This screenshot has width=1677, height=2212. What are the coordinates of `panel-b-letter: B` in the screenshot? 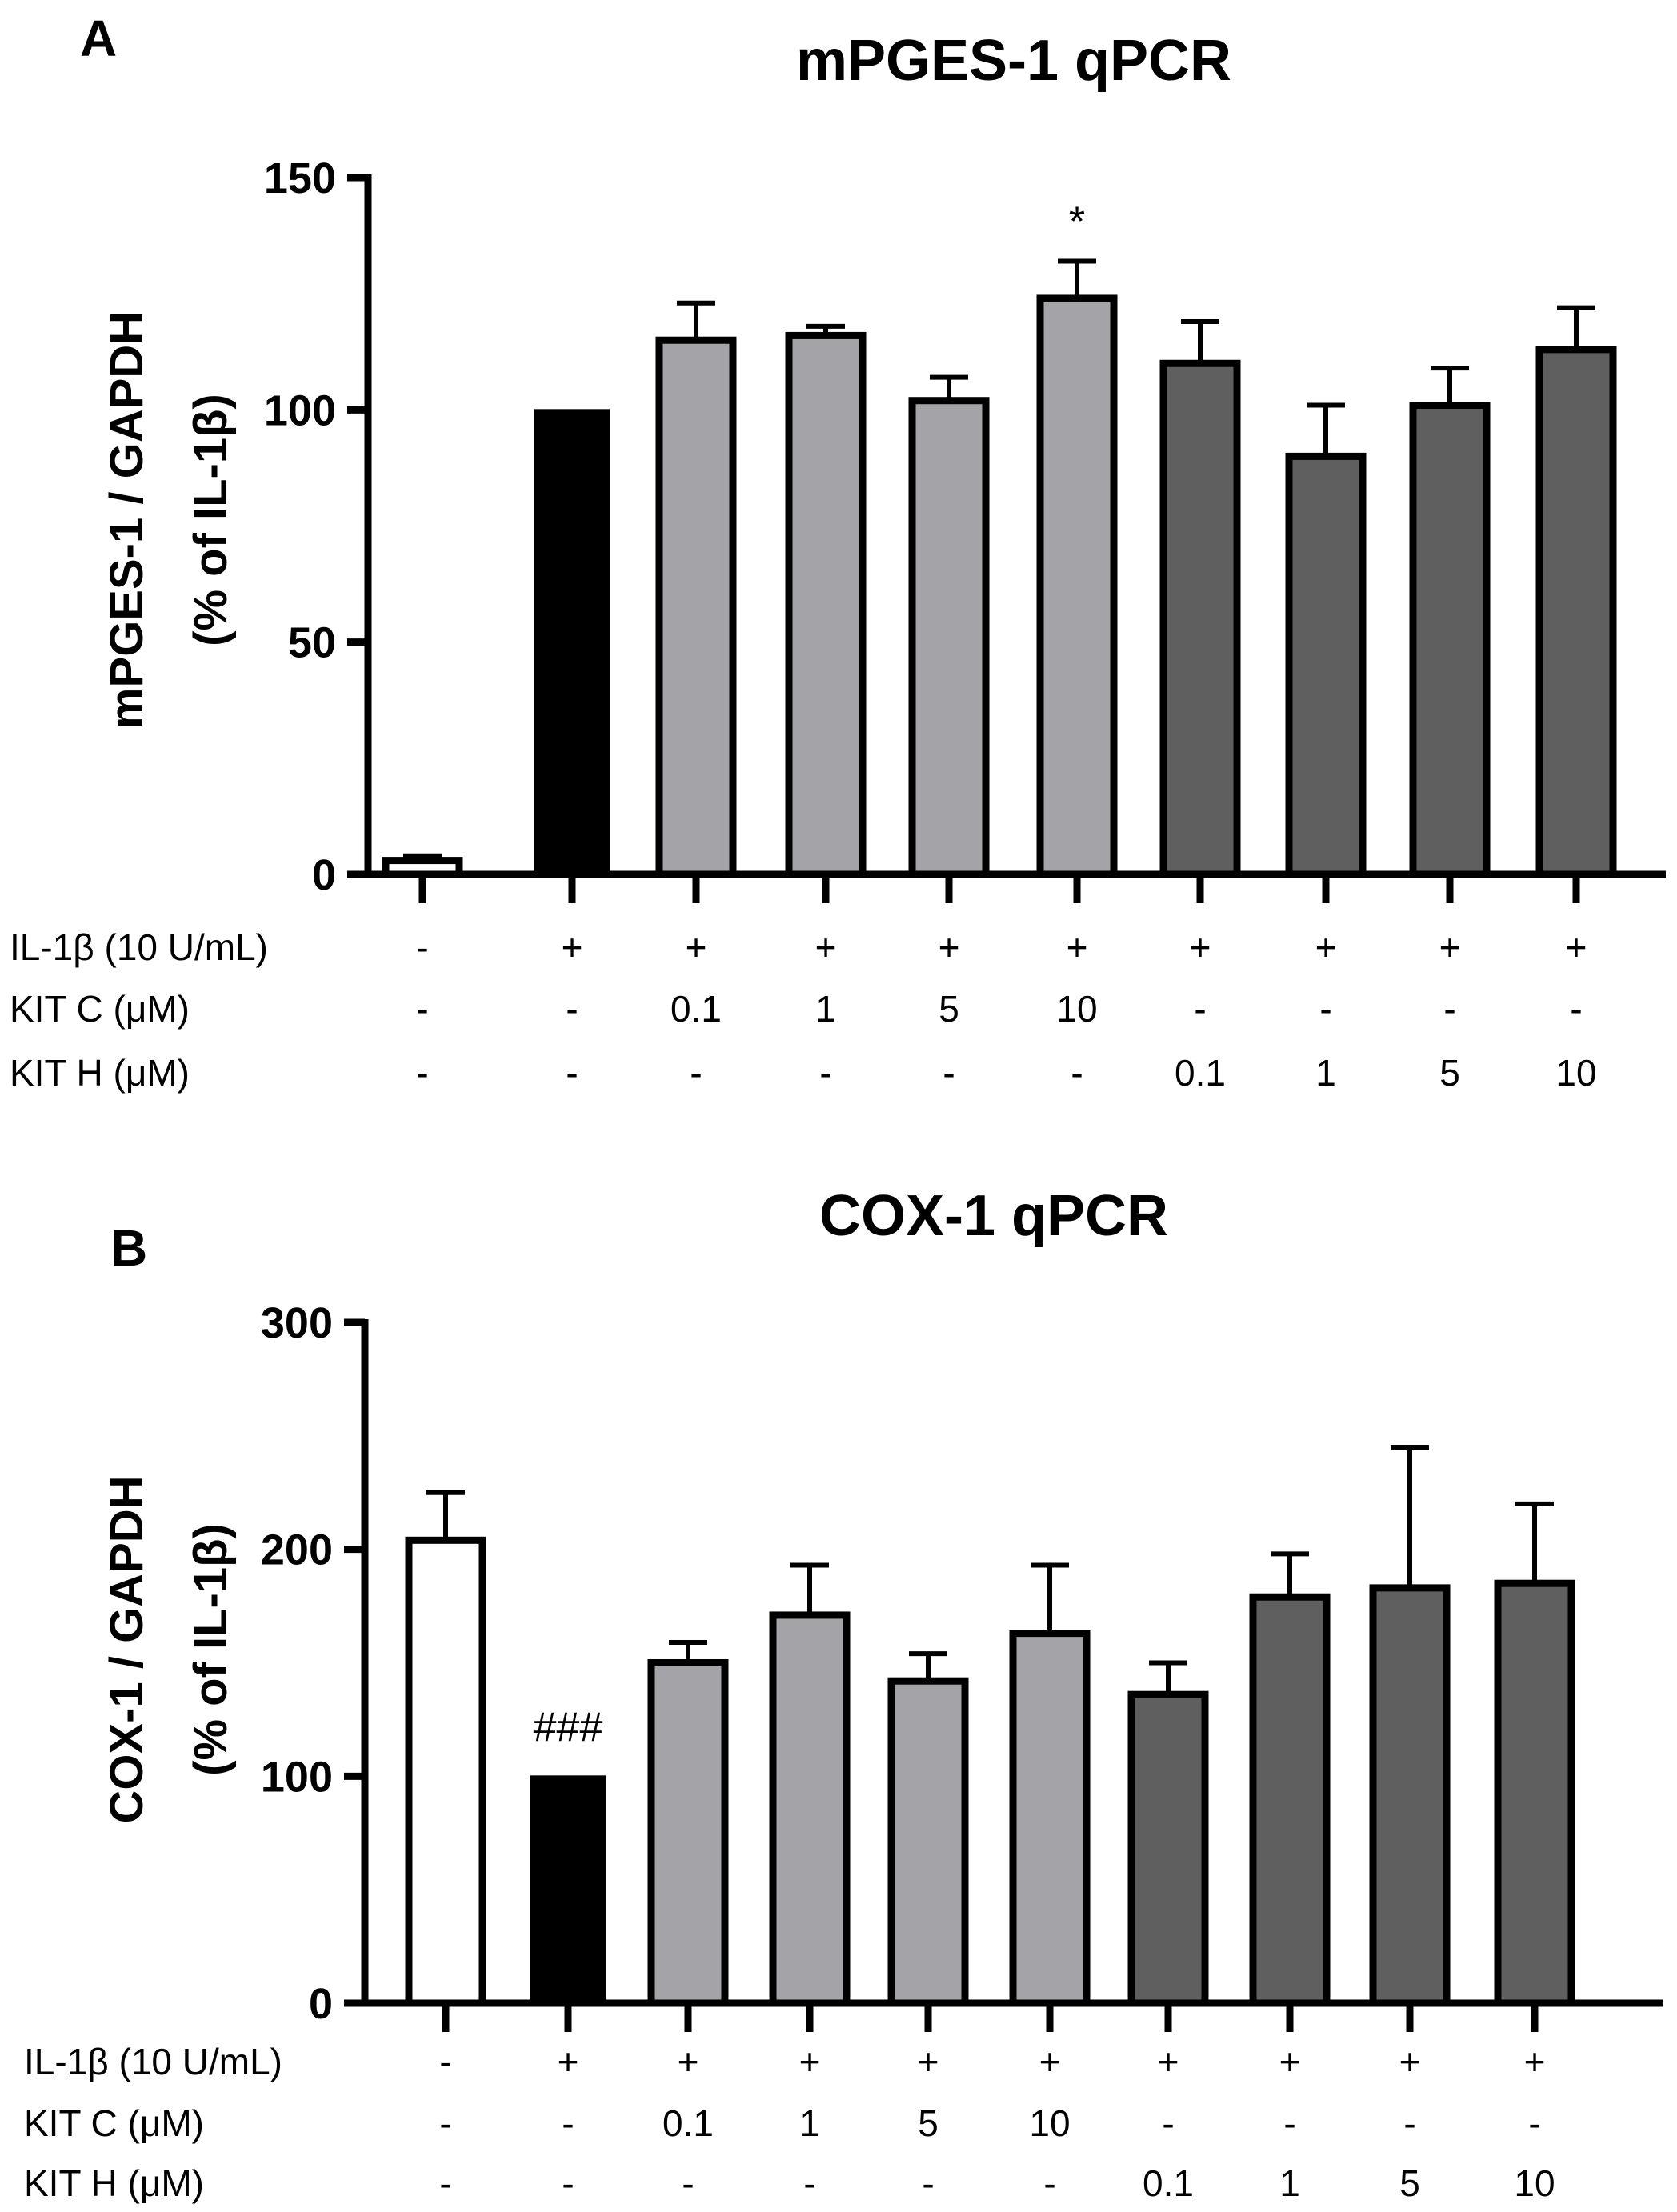 It's located at (128, 1248).